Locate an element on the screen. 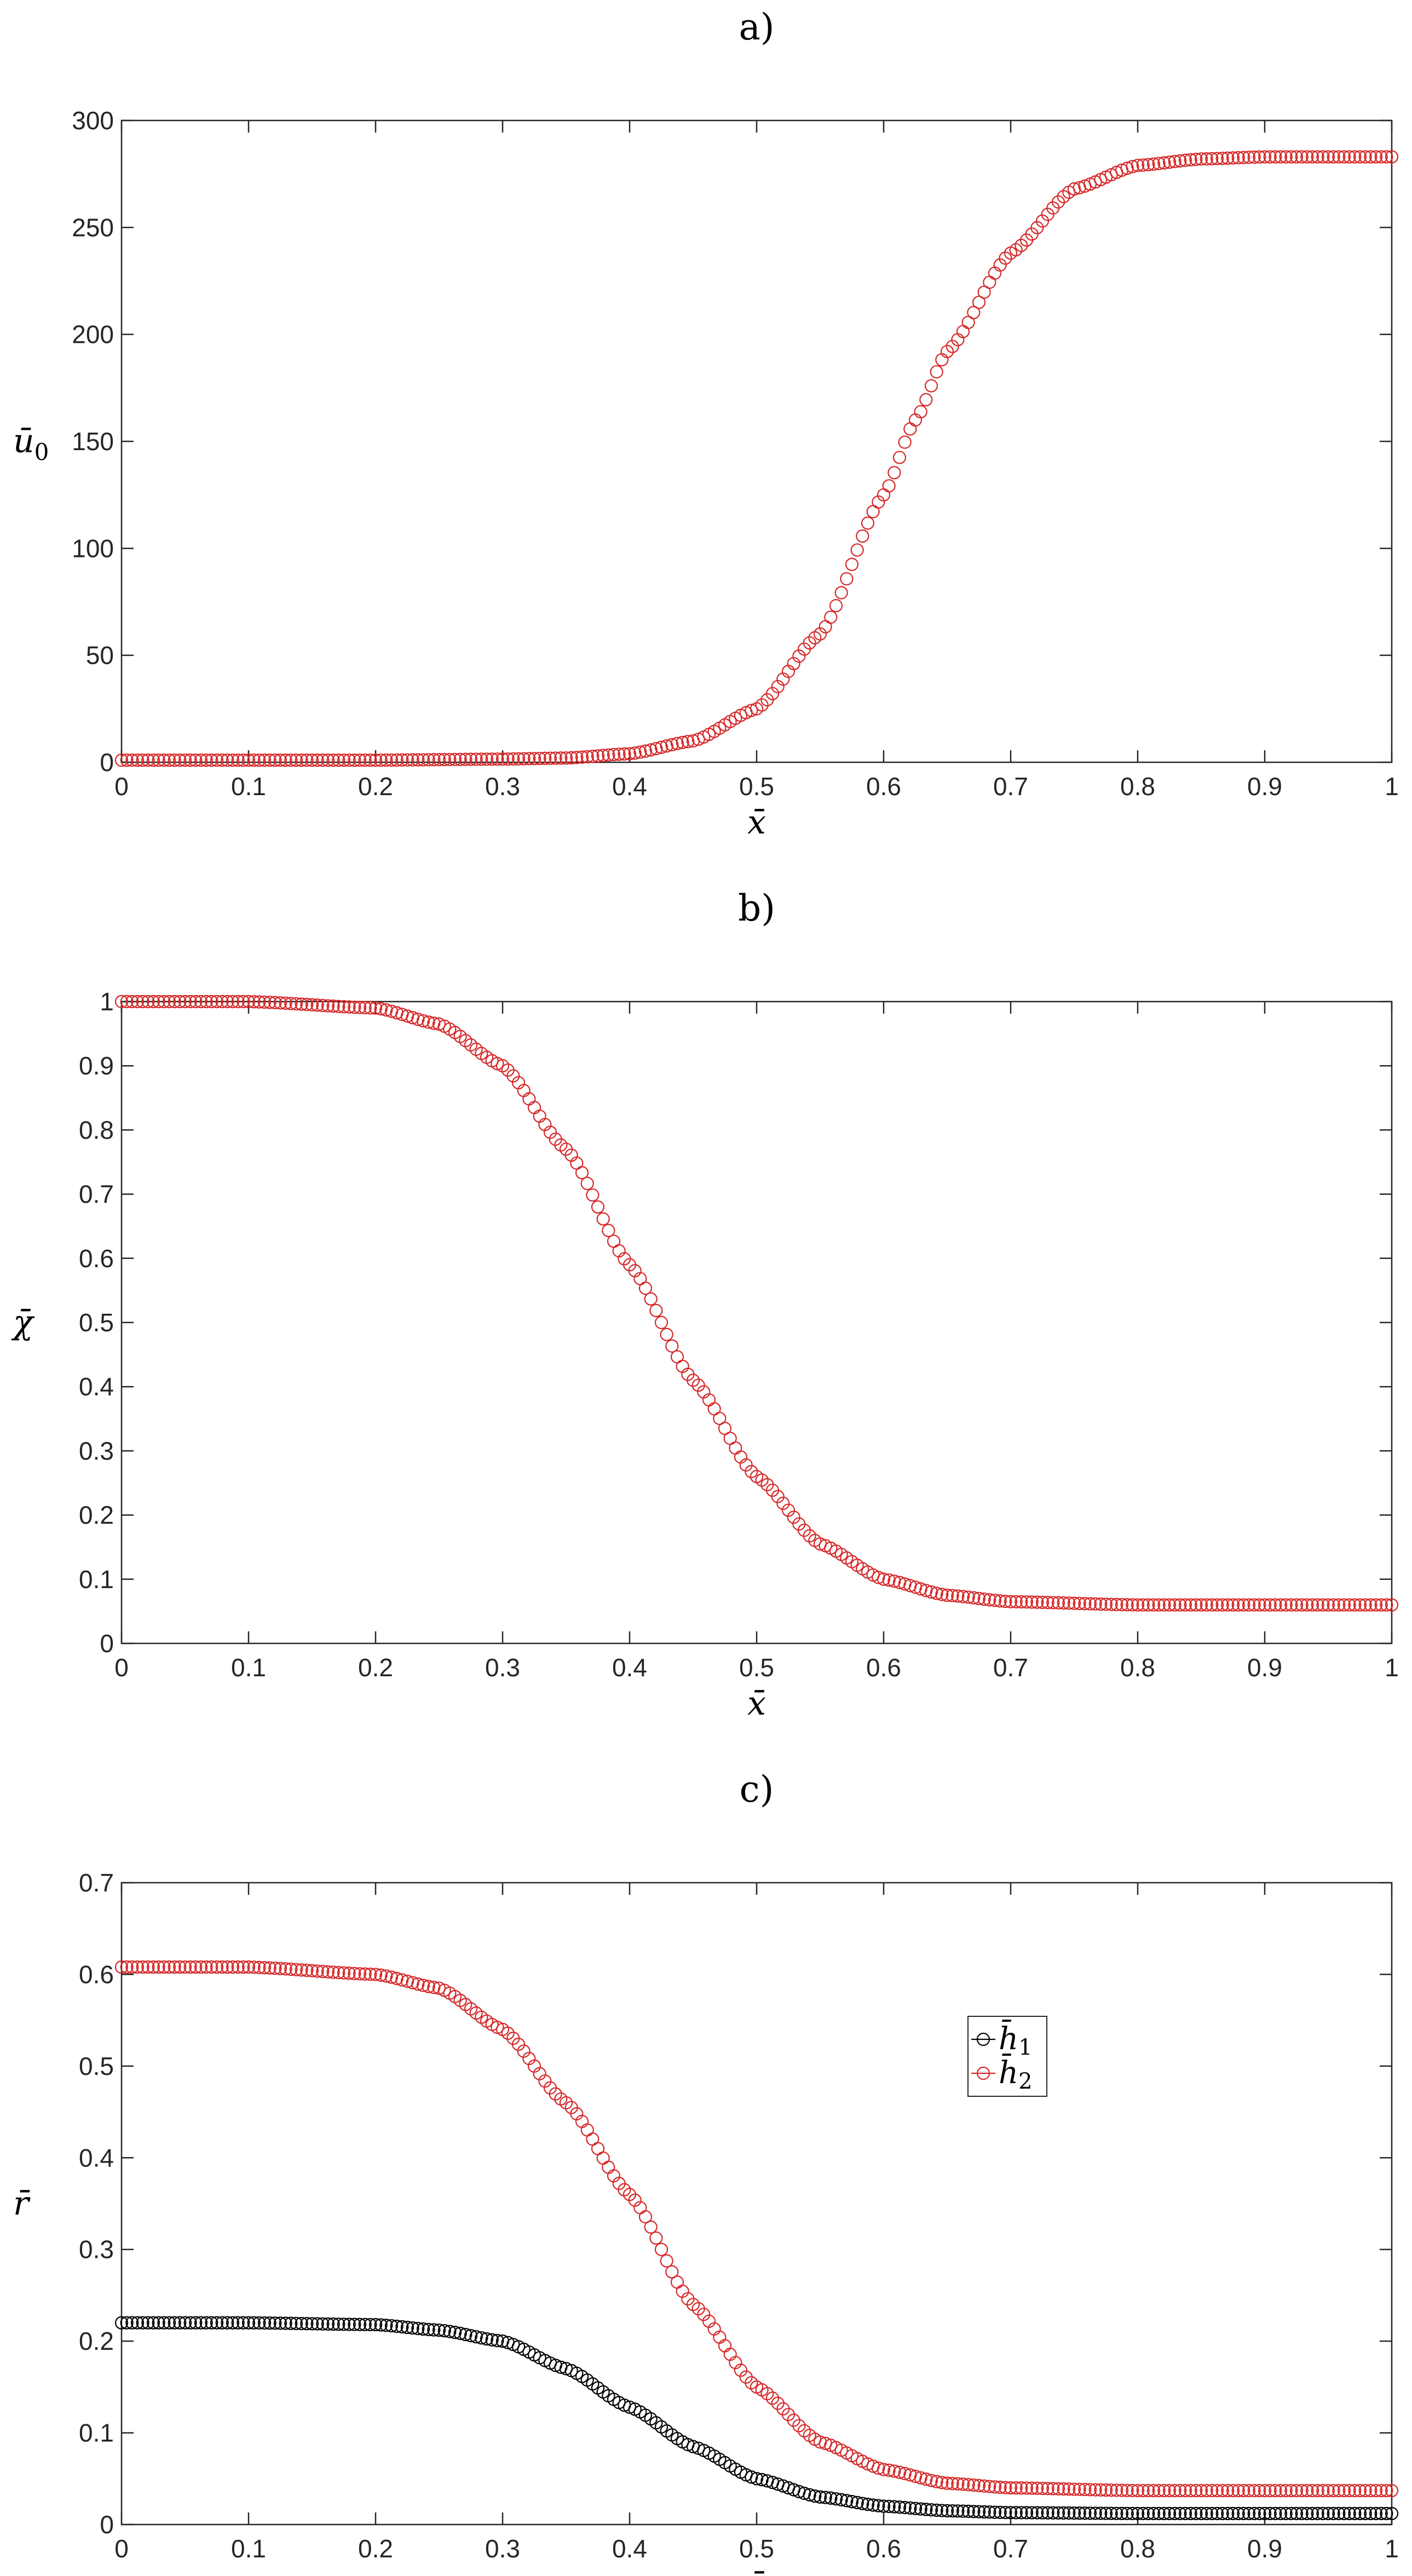  legend-entry-label: h̄1 is located at coordinates (1016, 2039).